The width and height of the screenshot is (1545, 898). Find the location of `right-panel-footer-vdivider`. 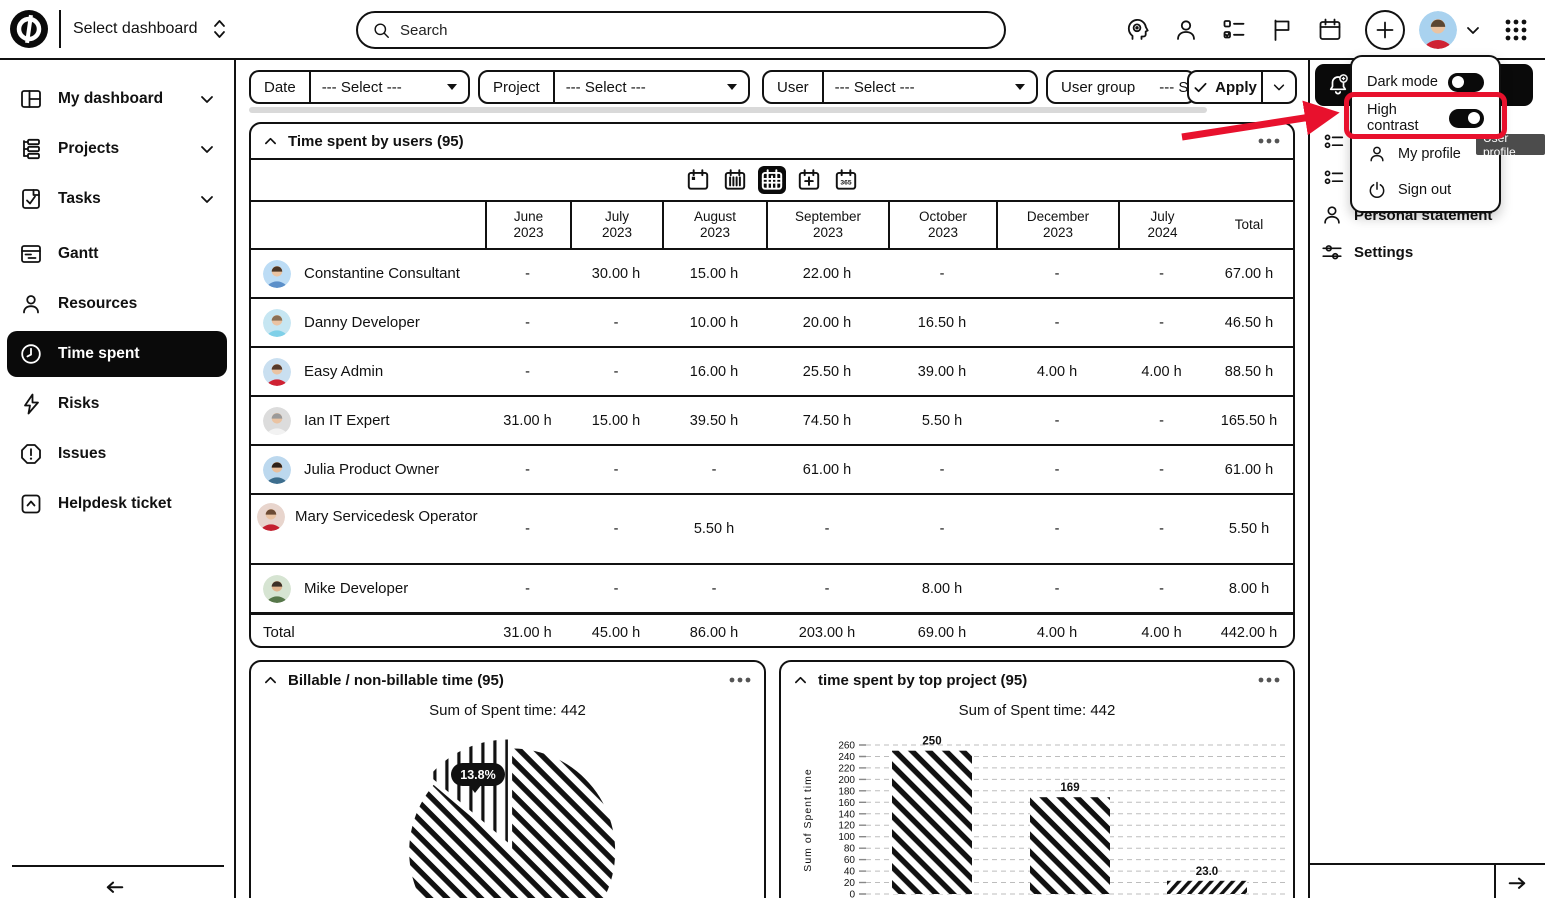

right-panel-footer-vdivider is located at coordinates (1495, 880).